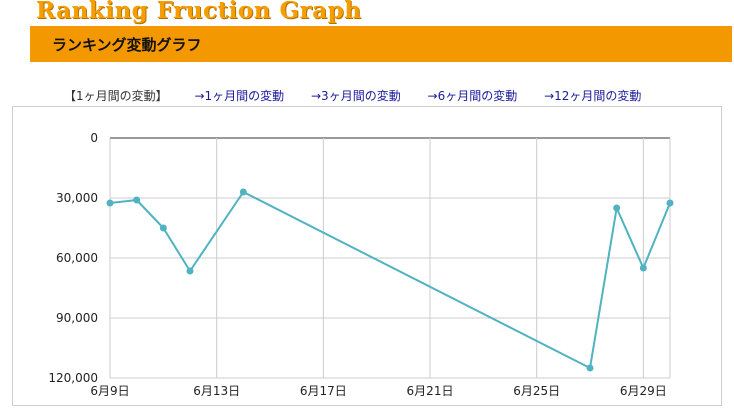 This screenshot has width=734, height=416. Describe the element at coordinates (593, 96) in the screenshot. I see `tab-12-month-link: →12ヶ月間の変動` at that location.